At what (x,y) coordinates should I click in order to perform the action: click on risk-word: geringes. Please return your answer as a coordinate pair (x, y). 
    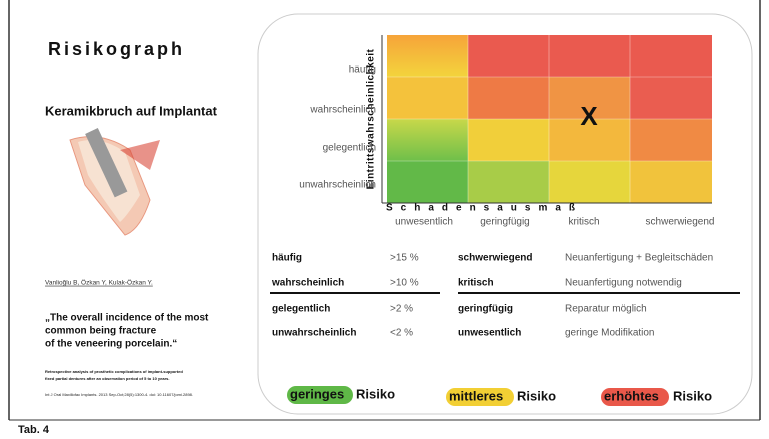
    Looking at the image, I should click on (317, 393).